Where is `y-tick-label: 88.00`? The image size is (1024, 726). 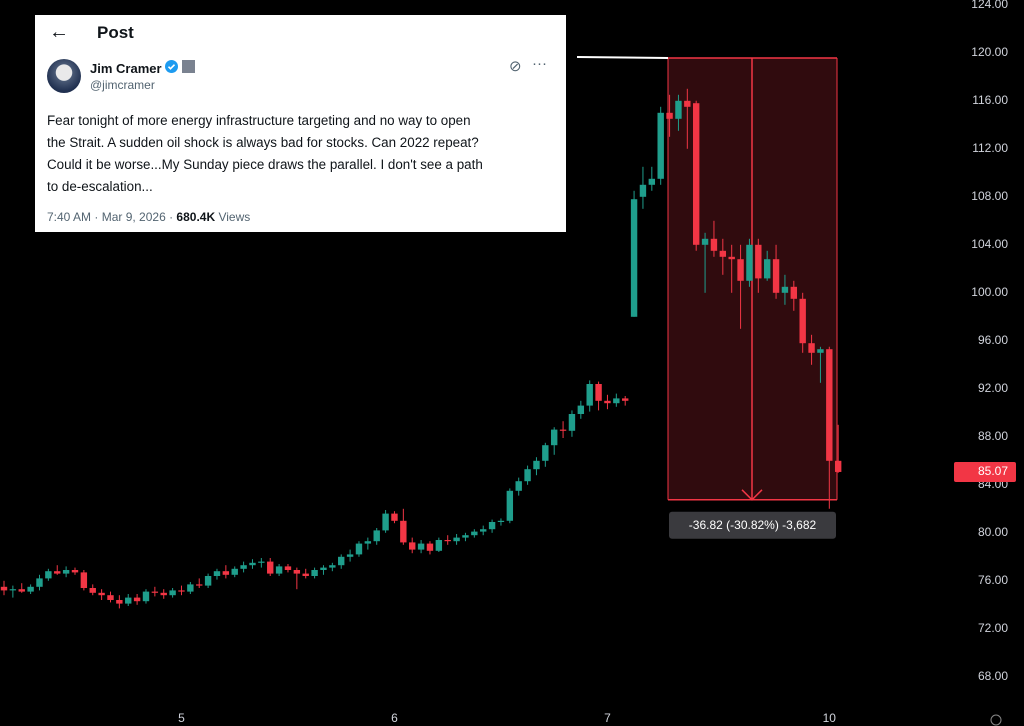
y-tick-label: 88.00 is located at coordinates (993, 436).